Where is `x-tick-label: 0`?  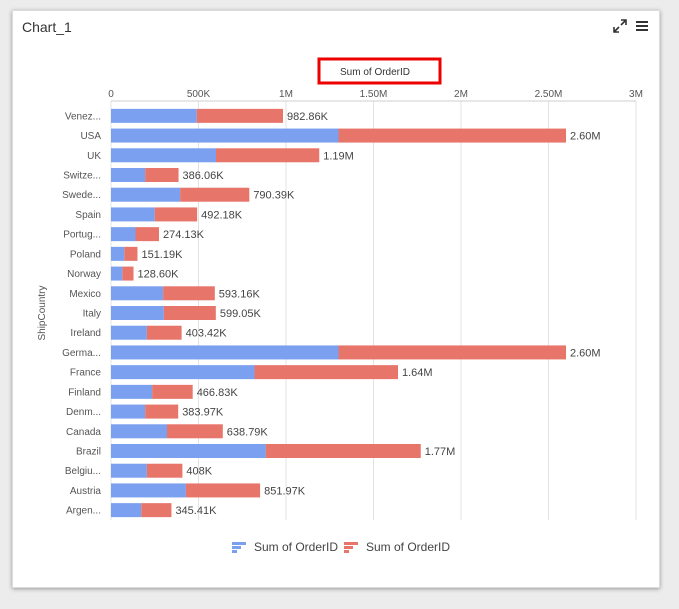
x-tick-label: 0 is located at coordinates (111, 94).